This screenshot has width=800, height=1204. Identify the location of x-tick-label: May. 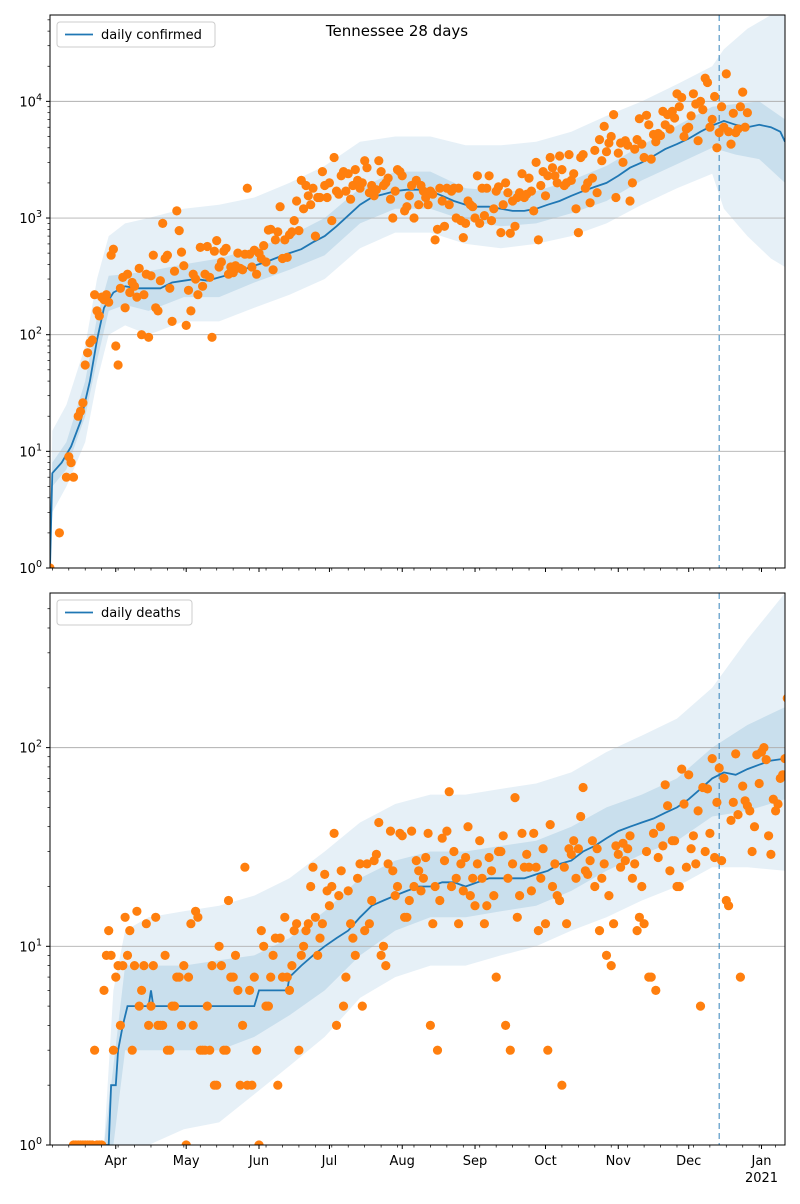
(186, 1161).